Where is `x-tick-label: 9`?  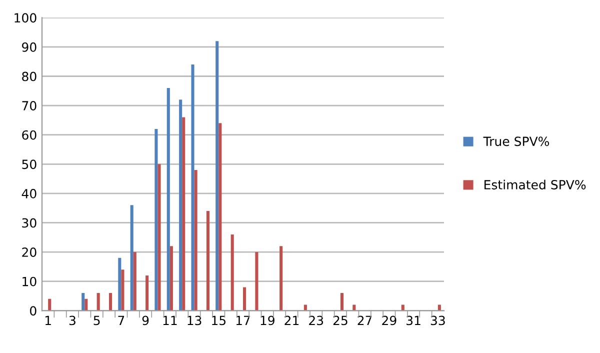 x-tick-label: 9 is located at coordinates (145, 321).